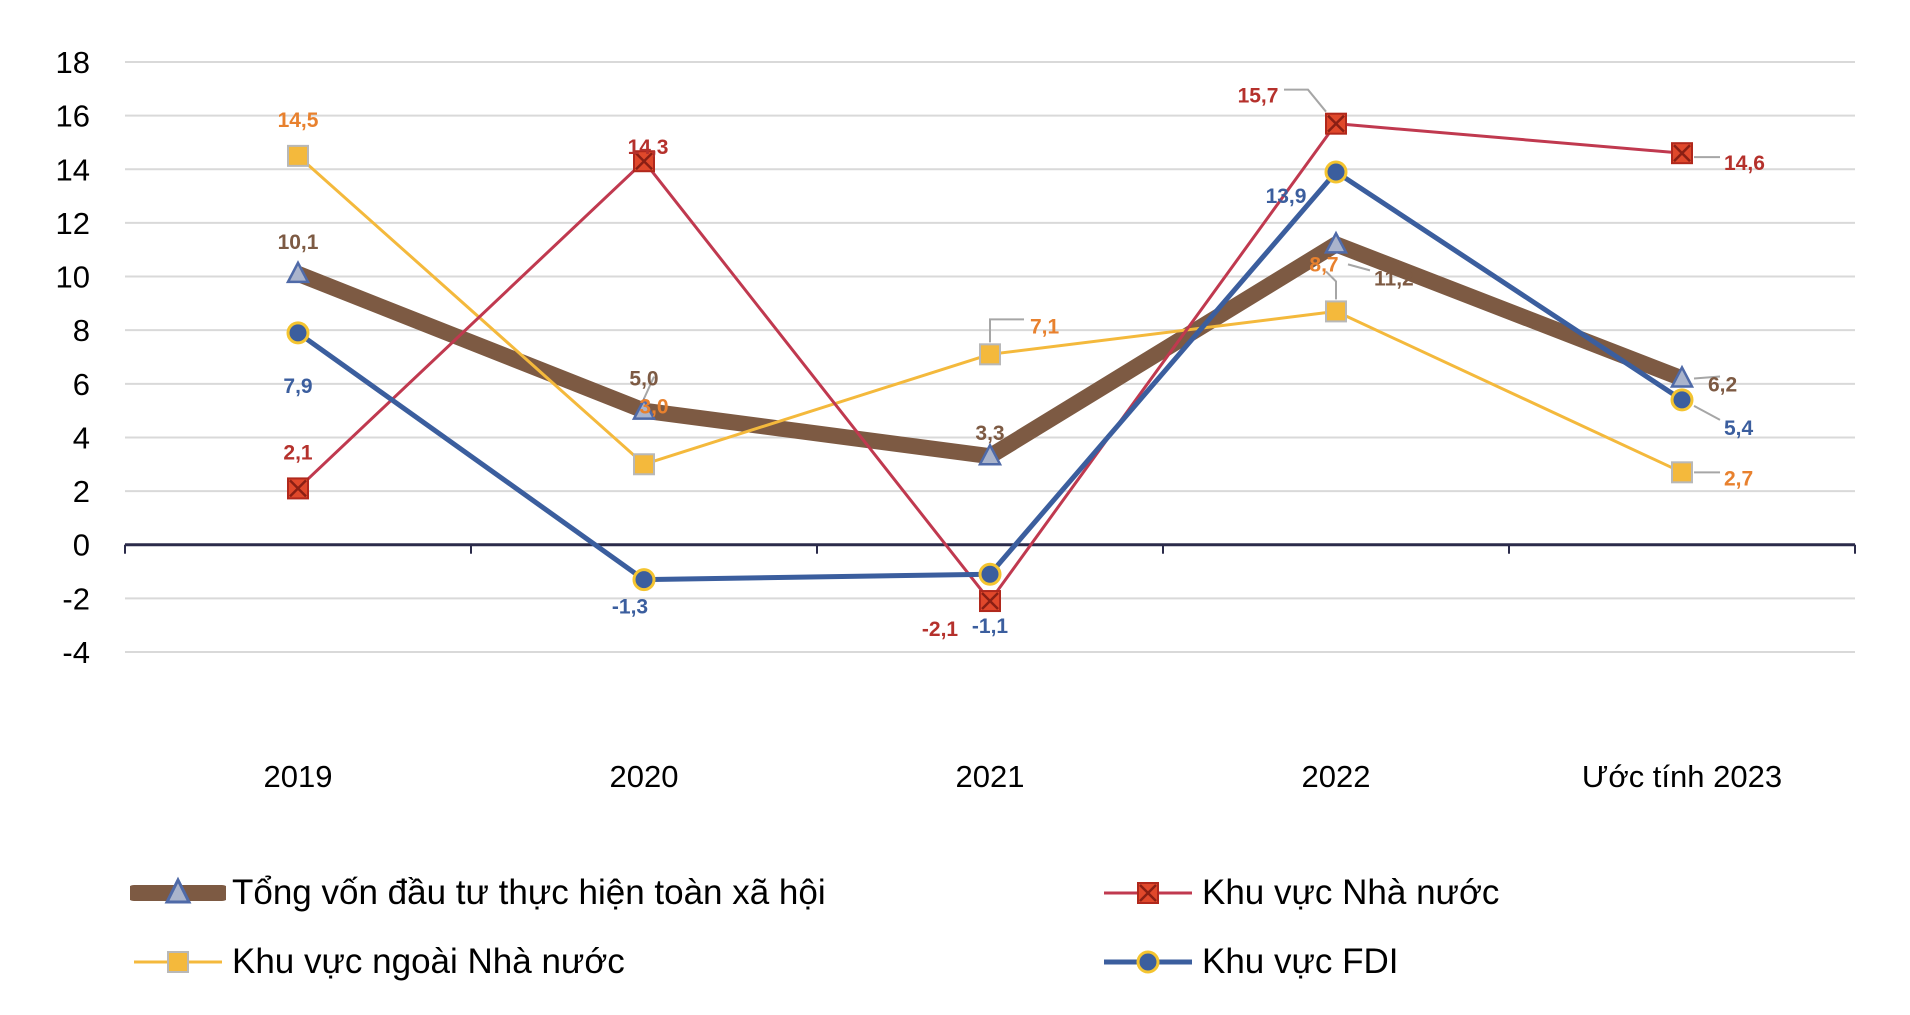 Image resolution: width=1910 pixels, height=1015 pixels. I want to click on data-label: 2,7, so click(1738, 478).